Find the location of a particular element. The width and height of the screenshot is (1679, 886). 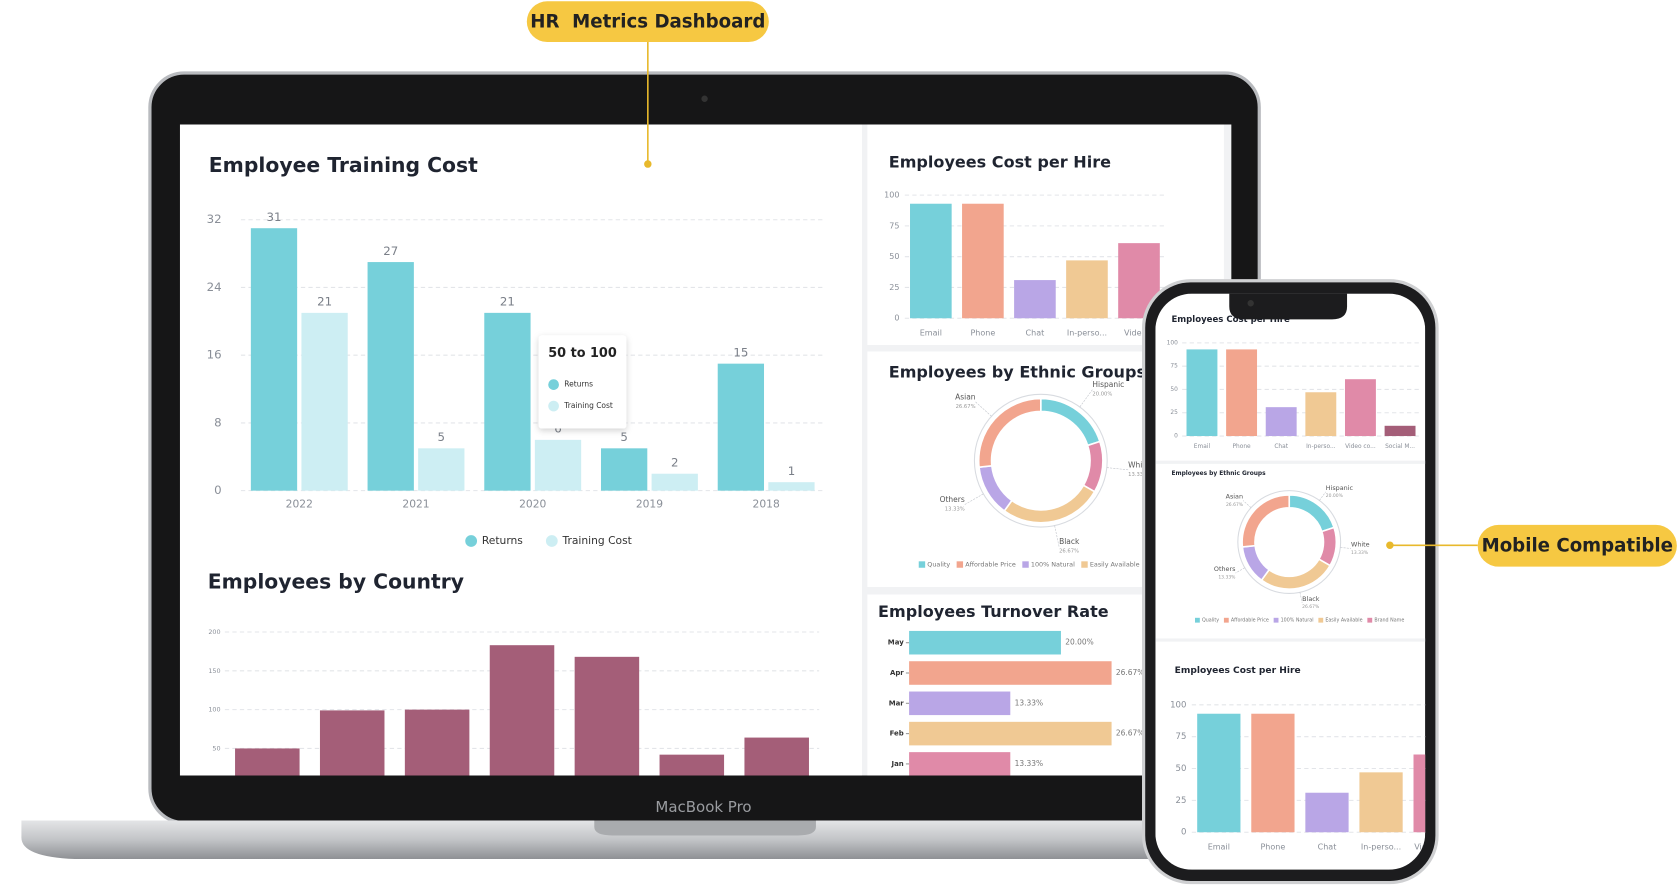

value-label: 1 is located at coordinates (791, 471).